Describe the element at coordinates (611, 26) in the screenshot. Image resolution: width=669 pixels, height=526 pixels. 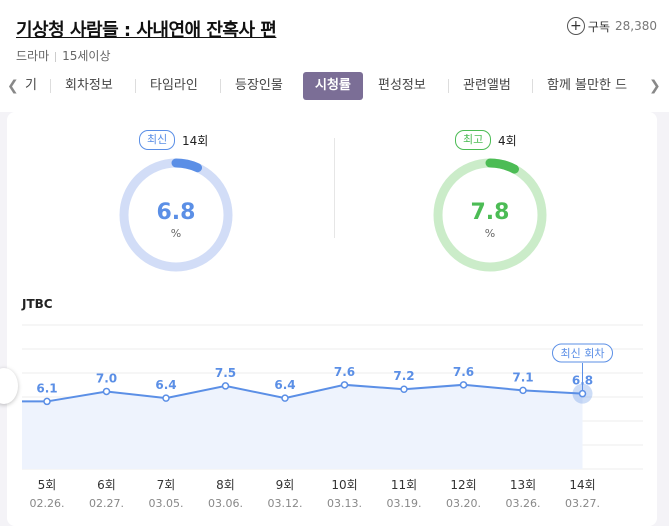
I see `subscribe-button: + 구독 28,380` at that location.